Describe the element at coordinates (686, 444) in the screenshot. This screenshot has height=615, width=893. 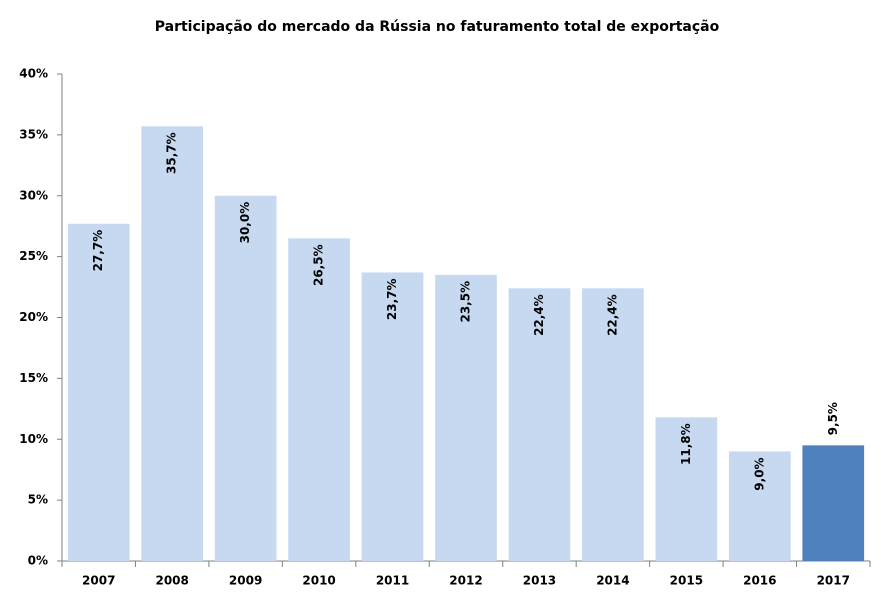
I see `value-label: 11,8%` at that location.